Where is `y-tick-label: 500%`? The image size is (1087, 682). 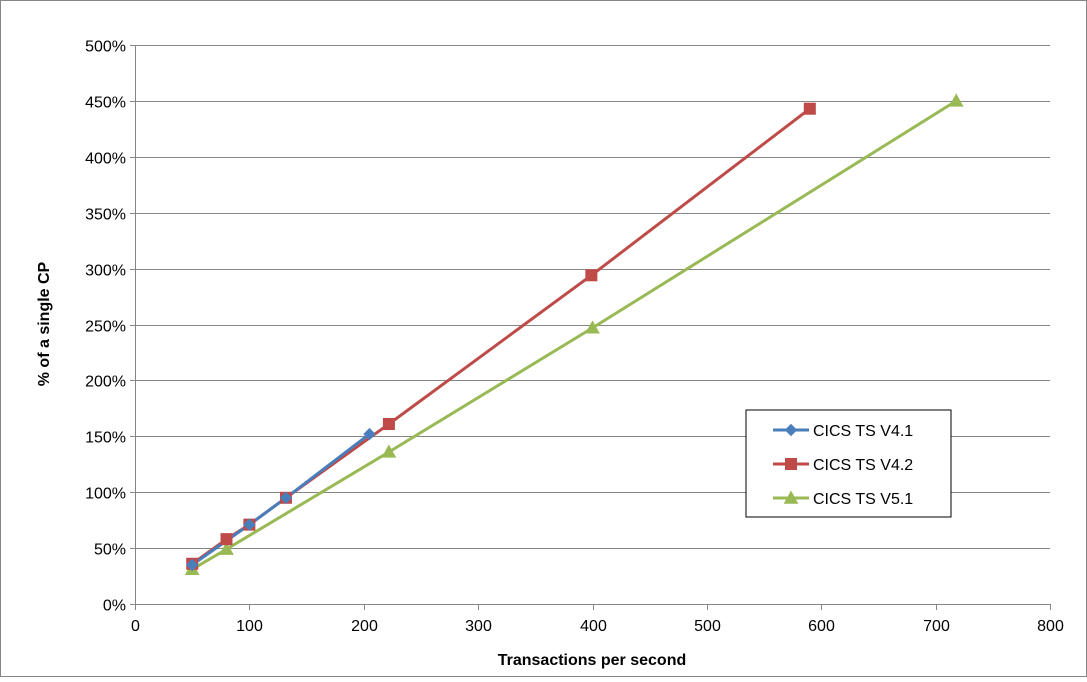
y-tick-label: 500% is located at coordinates (105, 47).